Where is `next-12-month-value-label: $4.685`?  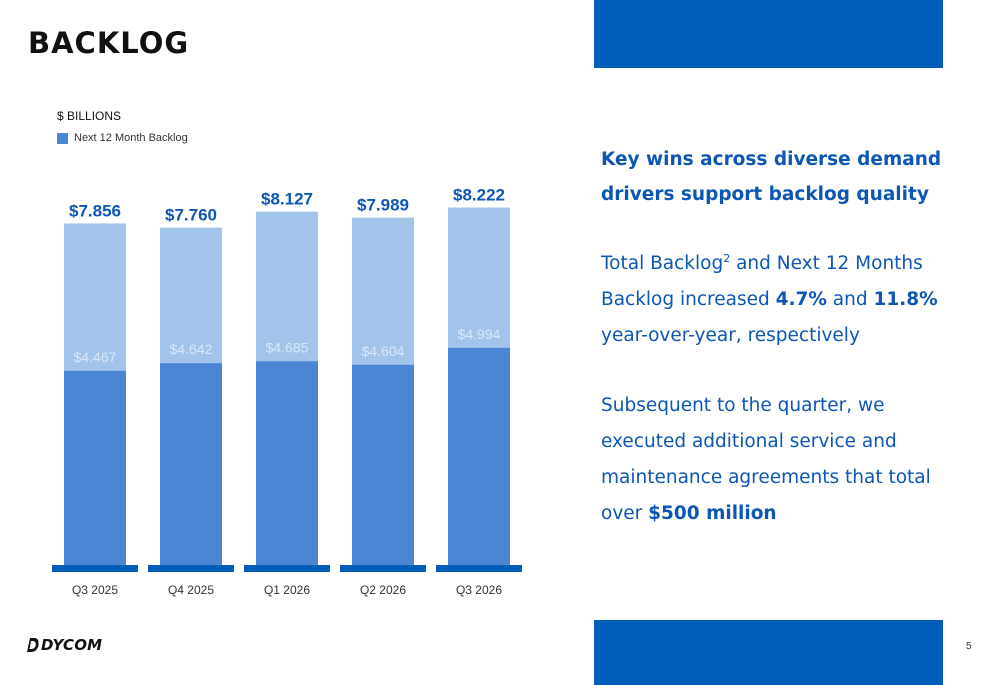
next-12-month-value-label: $4.685 is located at coordinates (287, 347).